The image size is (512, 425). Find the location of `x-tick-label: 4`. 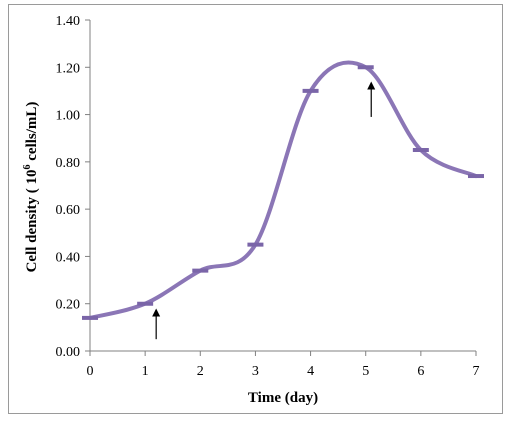

x-tick-label: 4 is located at coordinates (310, 371).